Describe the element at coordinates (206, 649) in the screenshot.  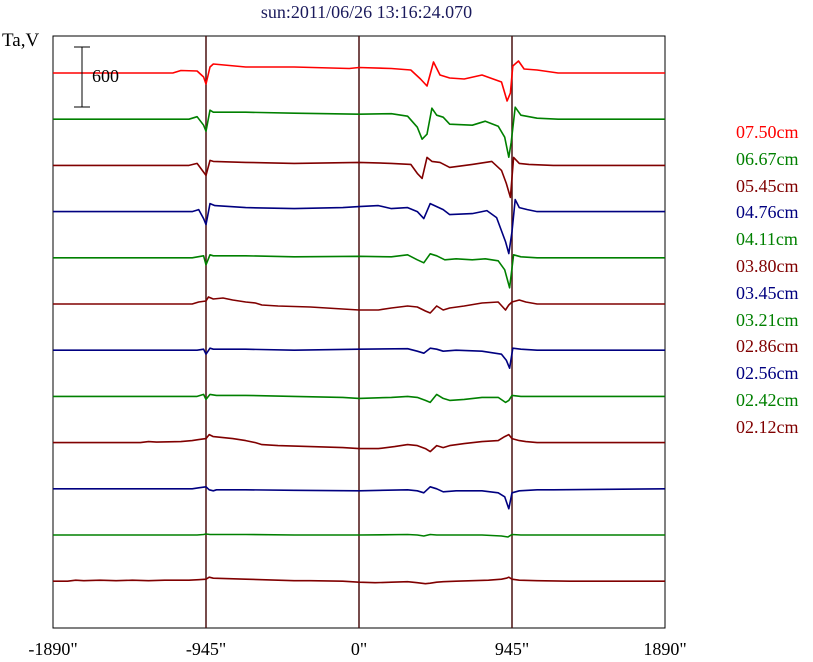
I see `x-tick-label: -945"` at that location.